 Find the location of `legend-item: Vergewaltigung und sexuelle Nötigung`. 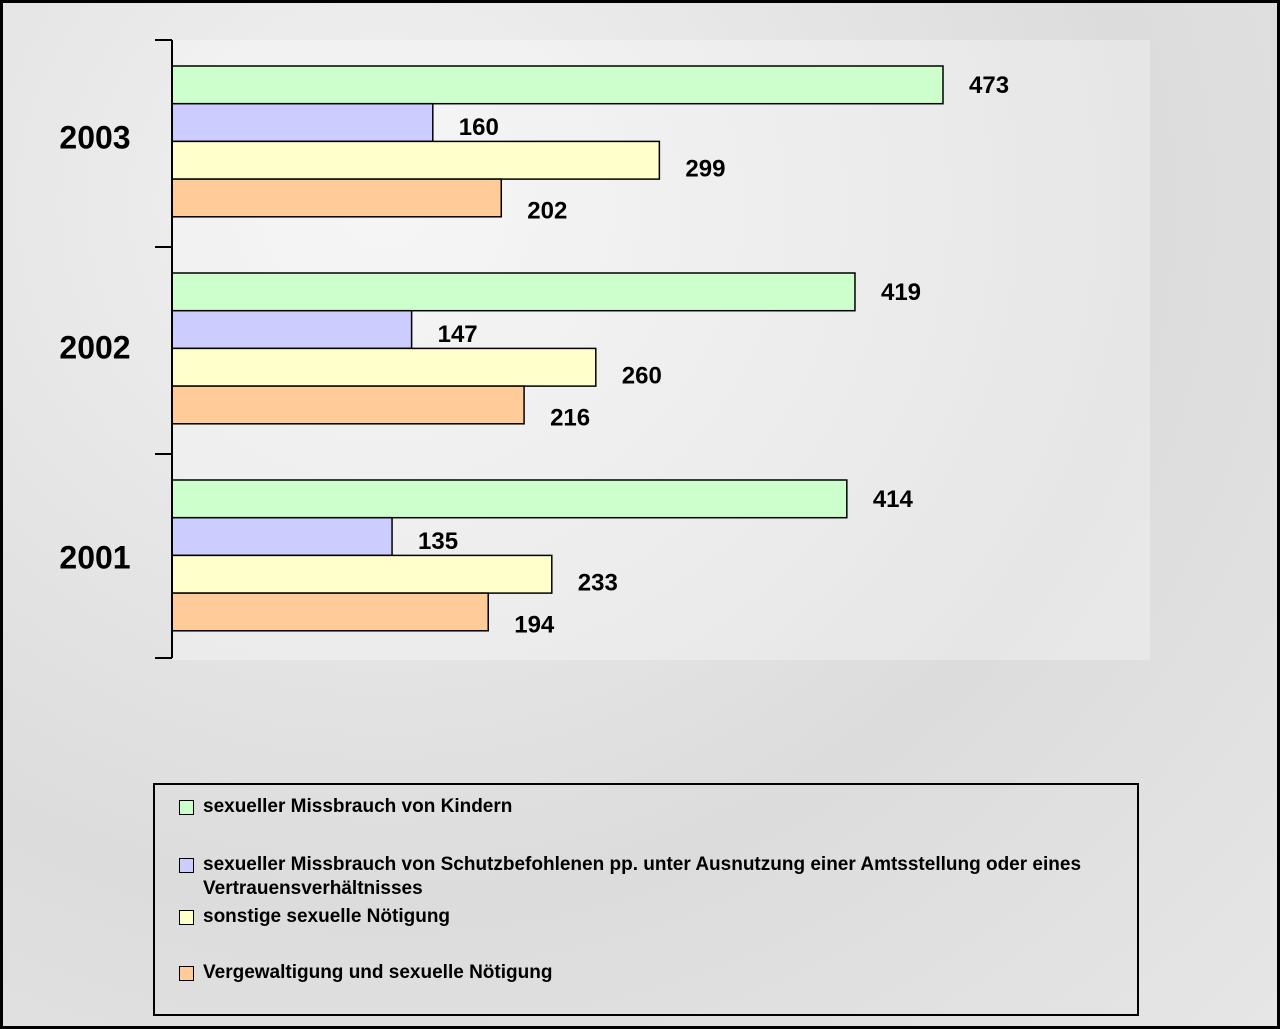

legend-item: Vergewaltigung und sexuelle Nötigung is located at coordinates (649, 973).